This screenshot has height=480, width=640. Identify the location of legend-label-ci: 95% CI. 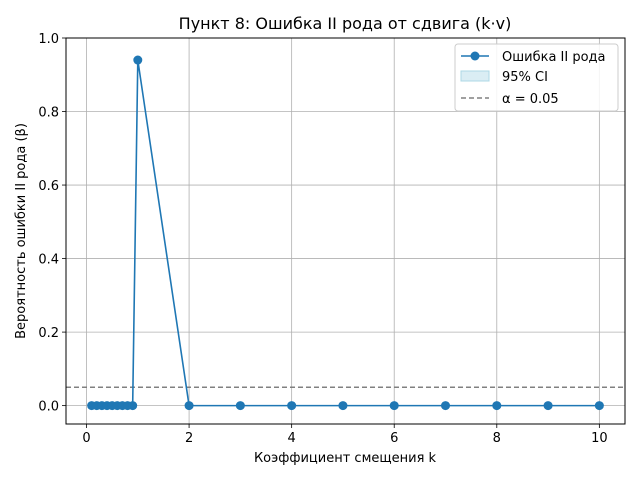
(525, 77).